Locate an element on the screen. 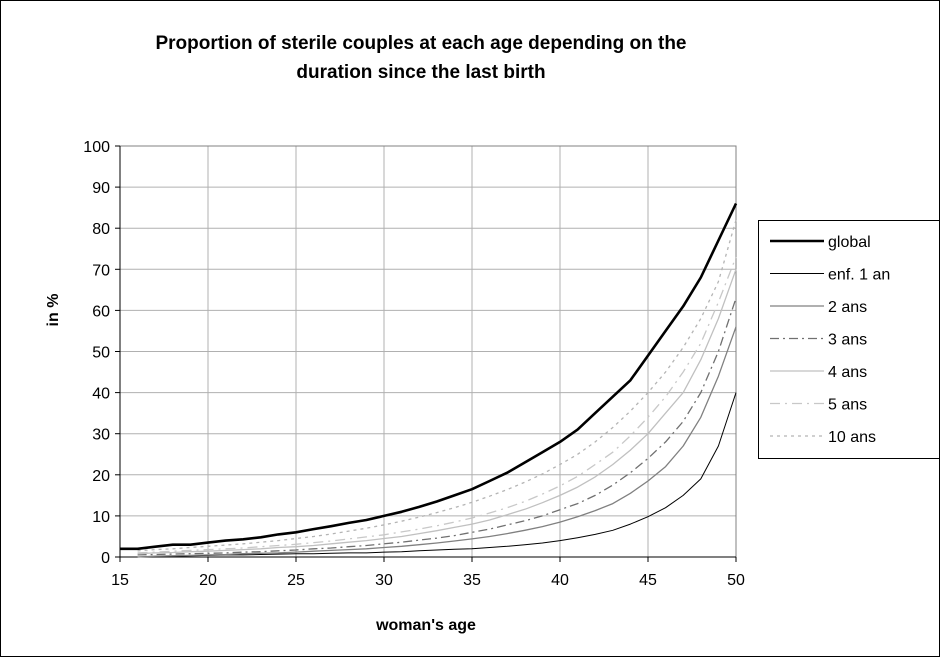 Image resolution: width=940 pixels, height=658 pixels. legend-label: enf. 1 an is located at coordinates (859, 275).